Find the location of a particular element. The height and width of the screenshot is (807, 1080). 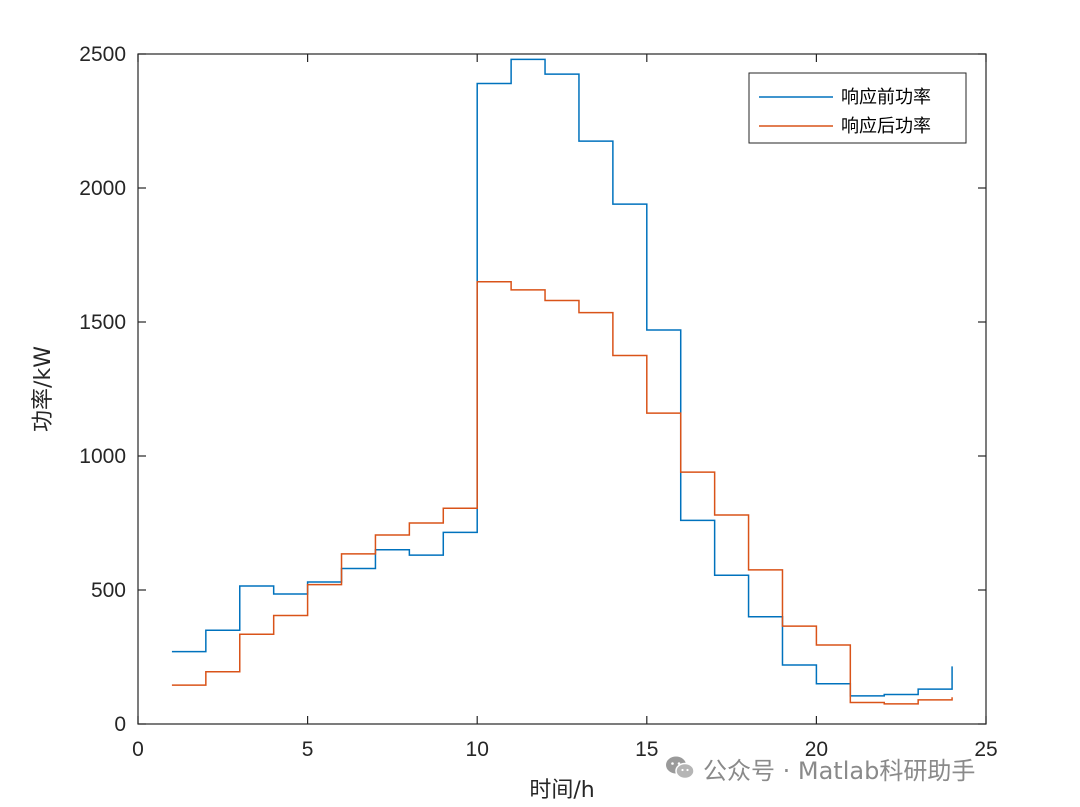

x-tick-label: 15 is located at coordinates (646, 749).